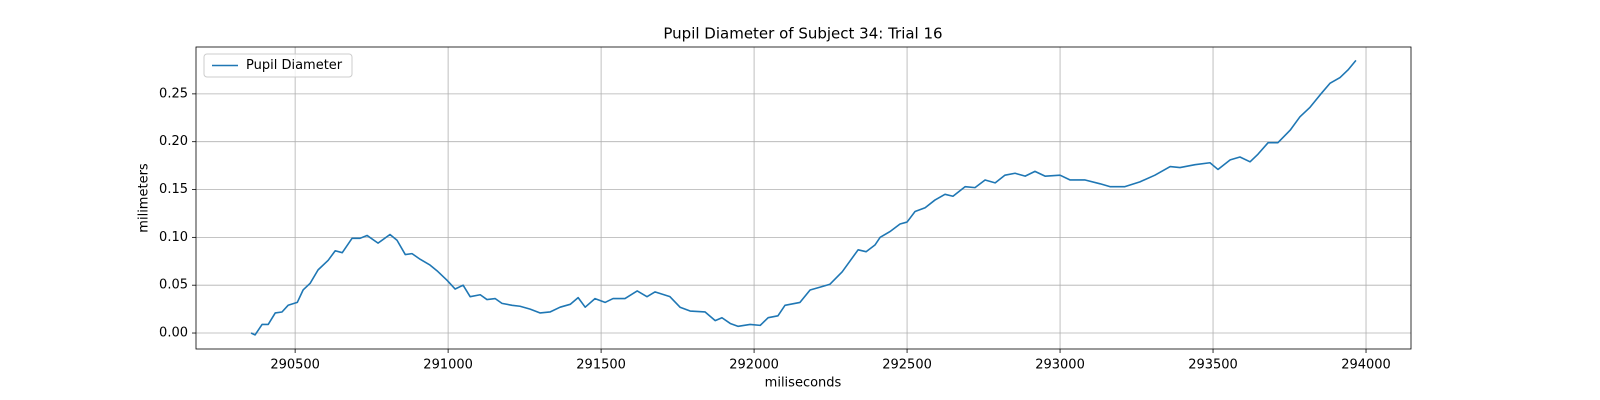  Describe the element at coordinates (173, 93) in the screenshot. I see `y-tick-label: 0.25` at that location.